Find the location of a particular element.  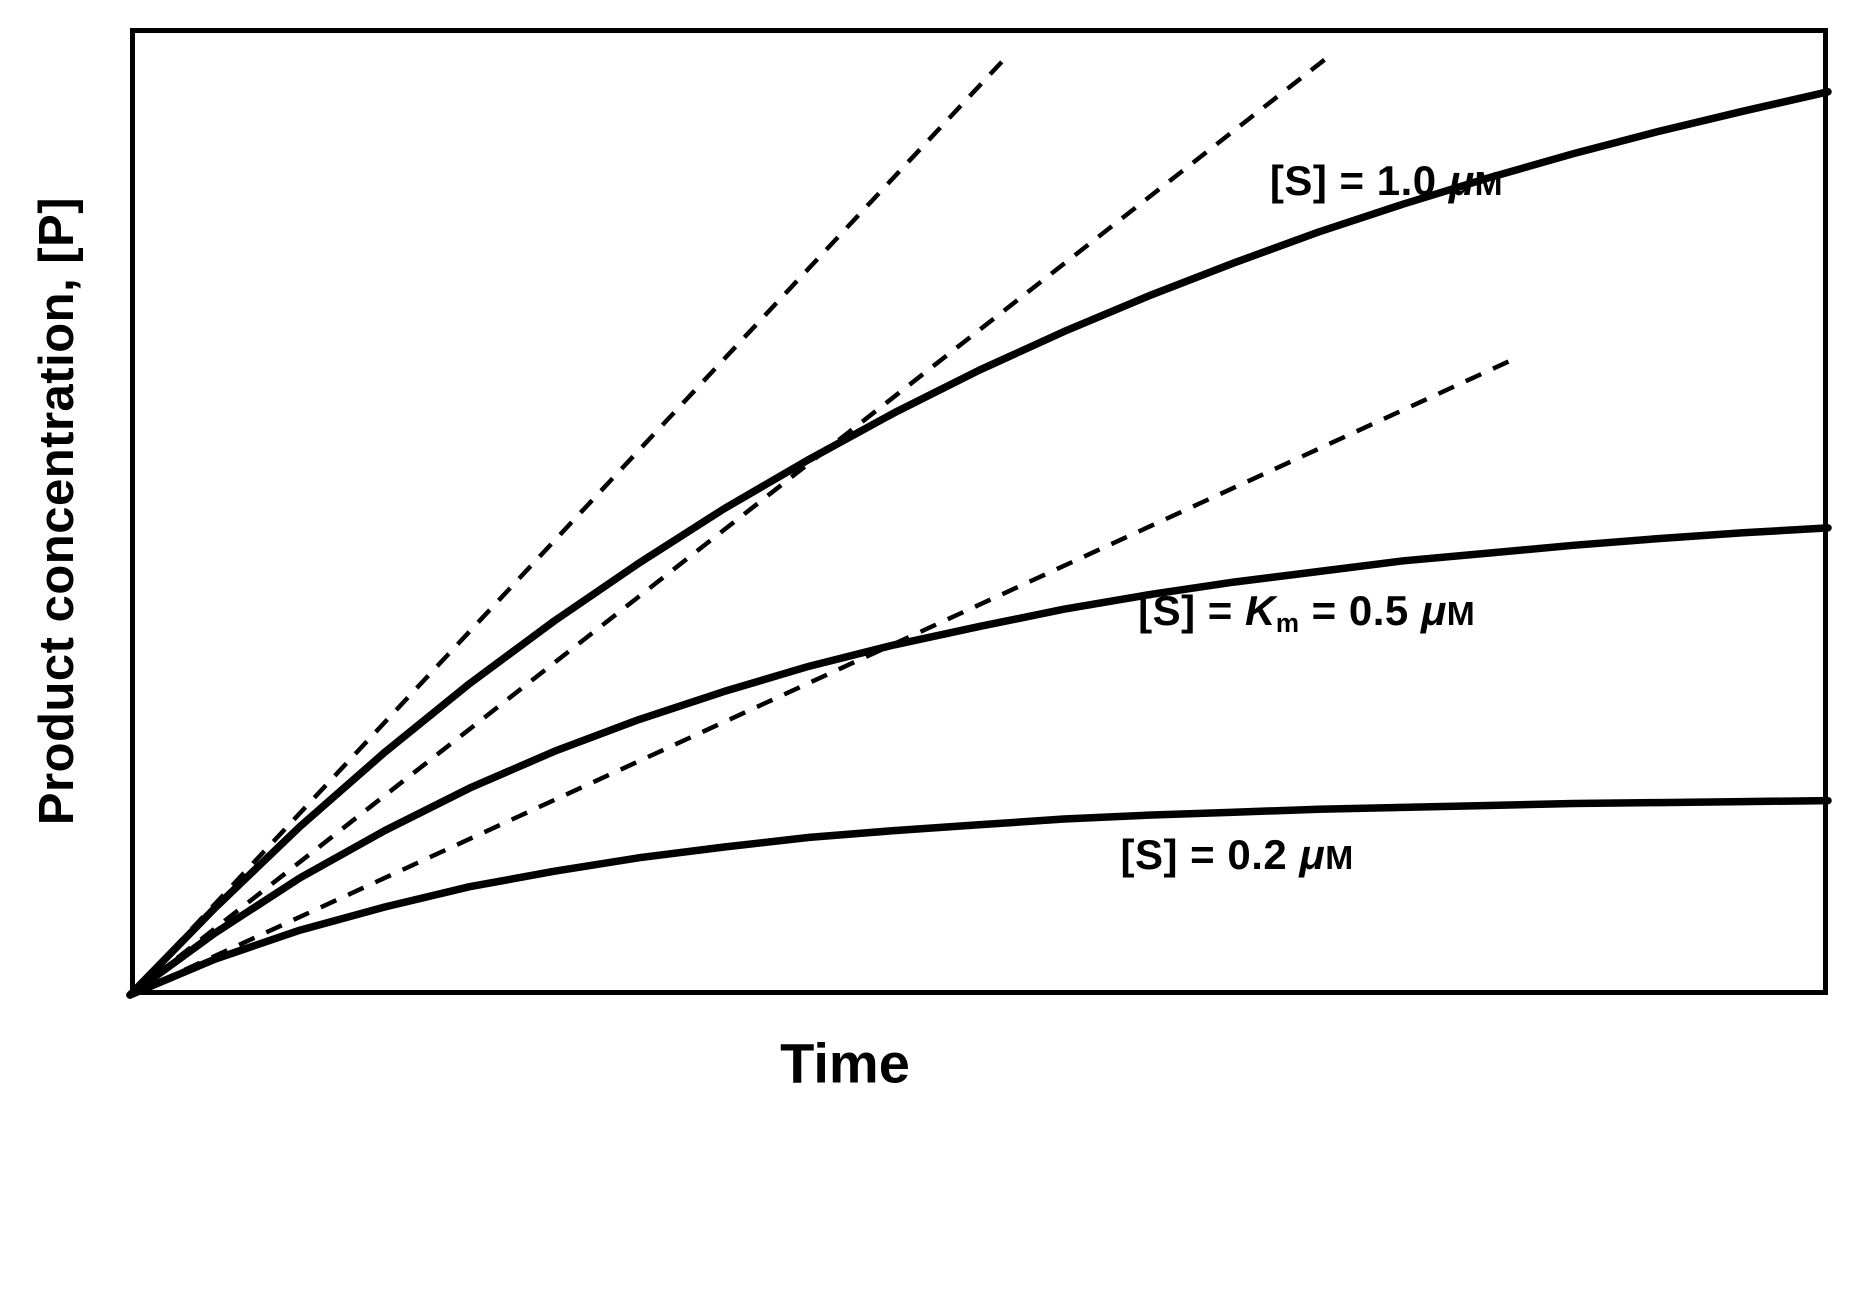

x-axis-label: Time is located at coordinates (845, 1063).